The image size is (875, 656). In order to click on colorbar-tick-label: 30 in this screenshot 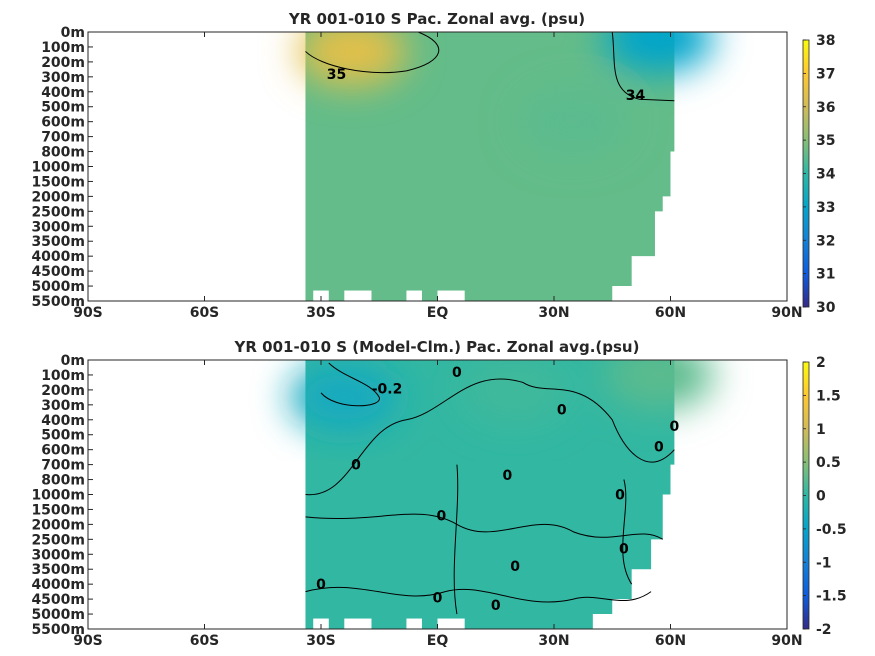, I will do `click(826, 308)`.